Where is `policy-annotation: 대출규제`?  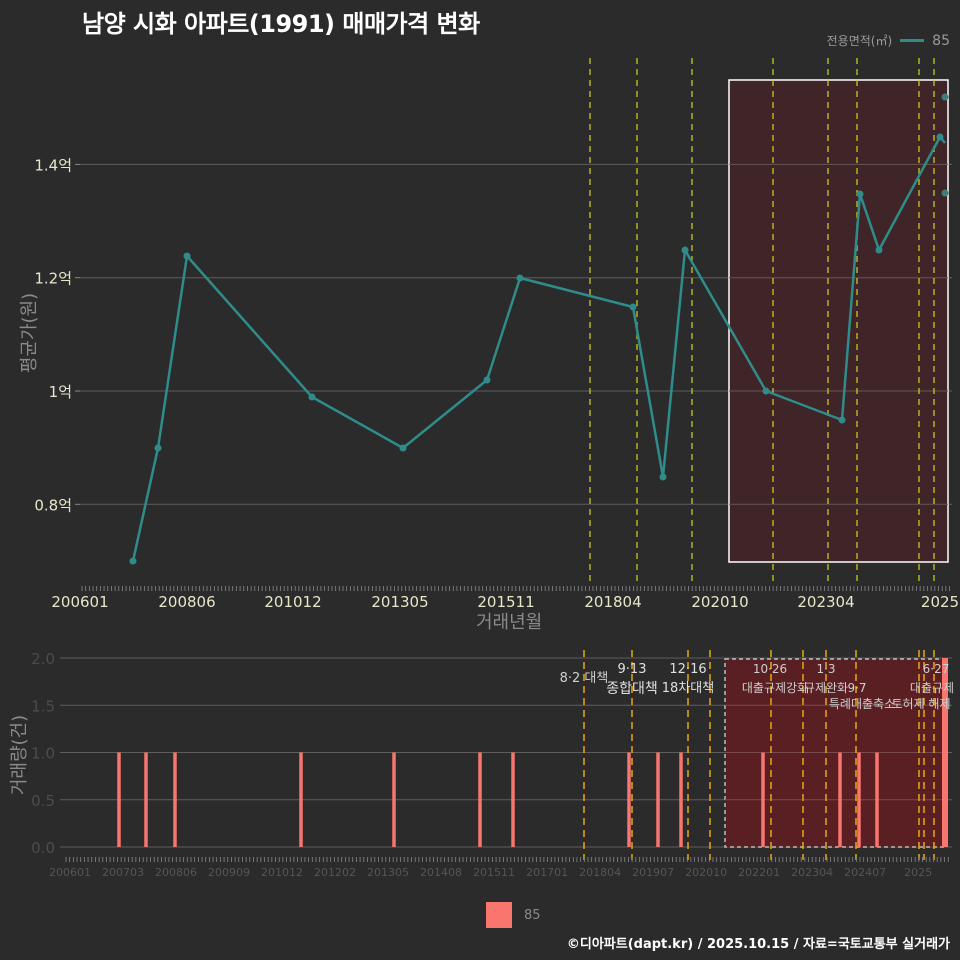 policy-annotation: 대출규제 is located at coordinates (932, 688).